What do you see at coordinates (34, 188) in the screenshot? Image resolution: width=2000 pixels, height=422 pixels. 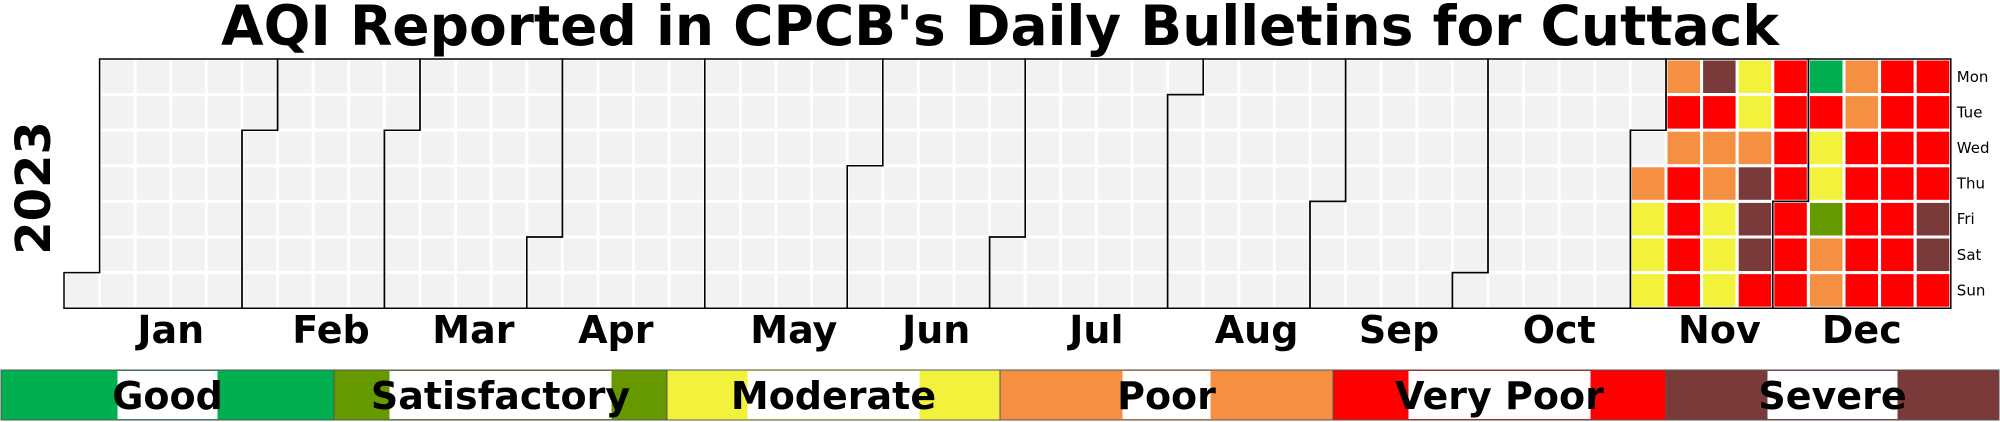 I see `year-label: 2023` at bounding box center [34, 188].